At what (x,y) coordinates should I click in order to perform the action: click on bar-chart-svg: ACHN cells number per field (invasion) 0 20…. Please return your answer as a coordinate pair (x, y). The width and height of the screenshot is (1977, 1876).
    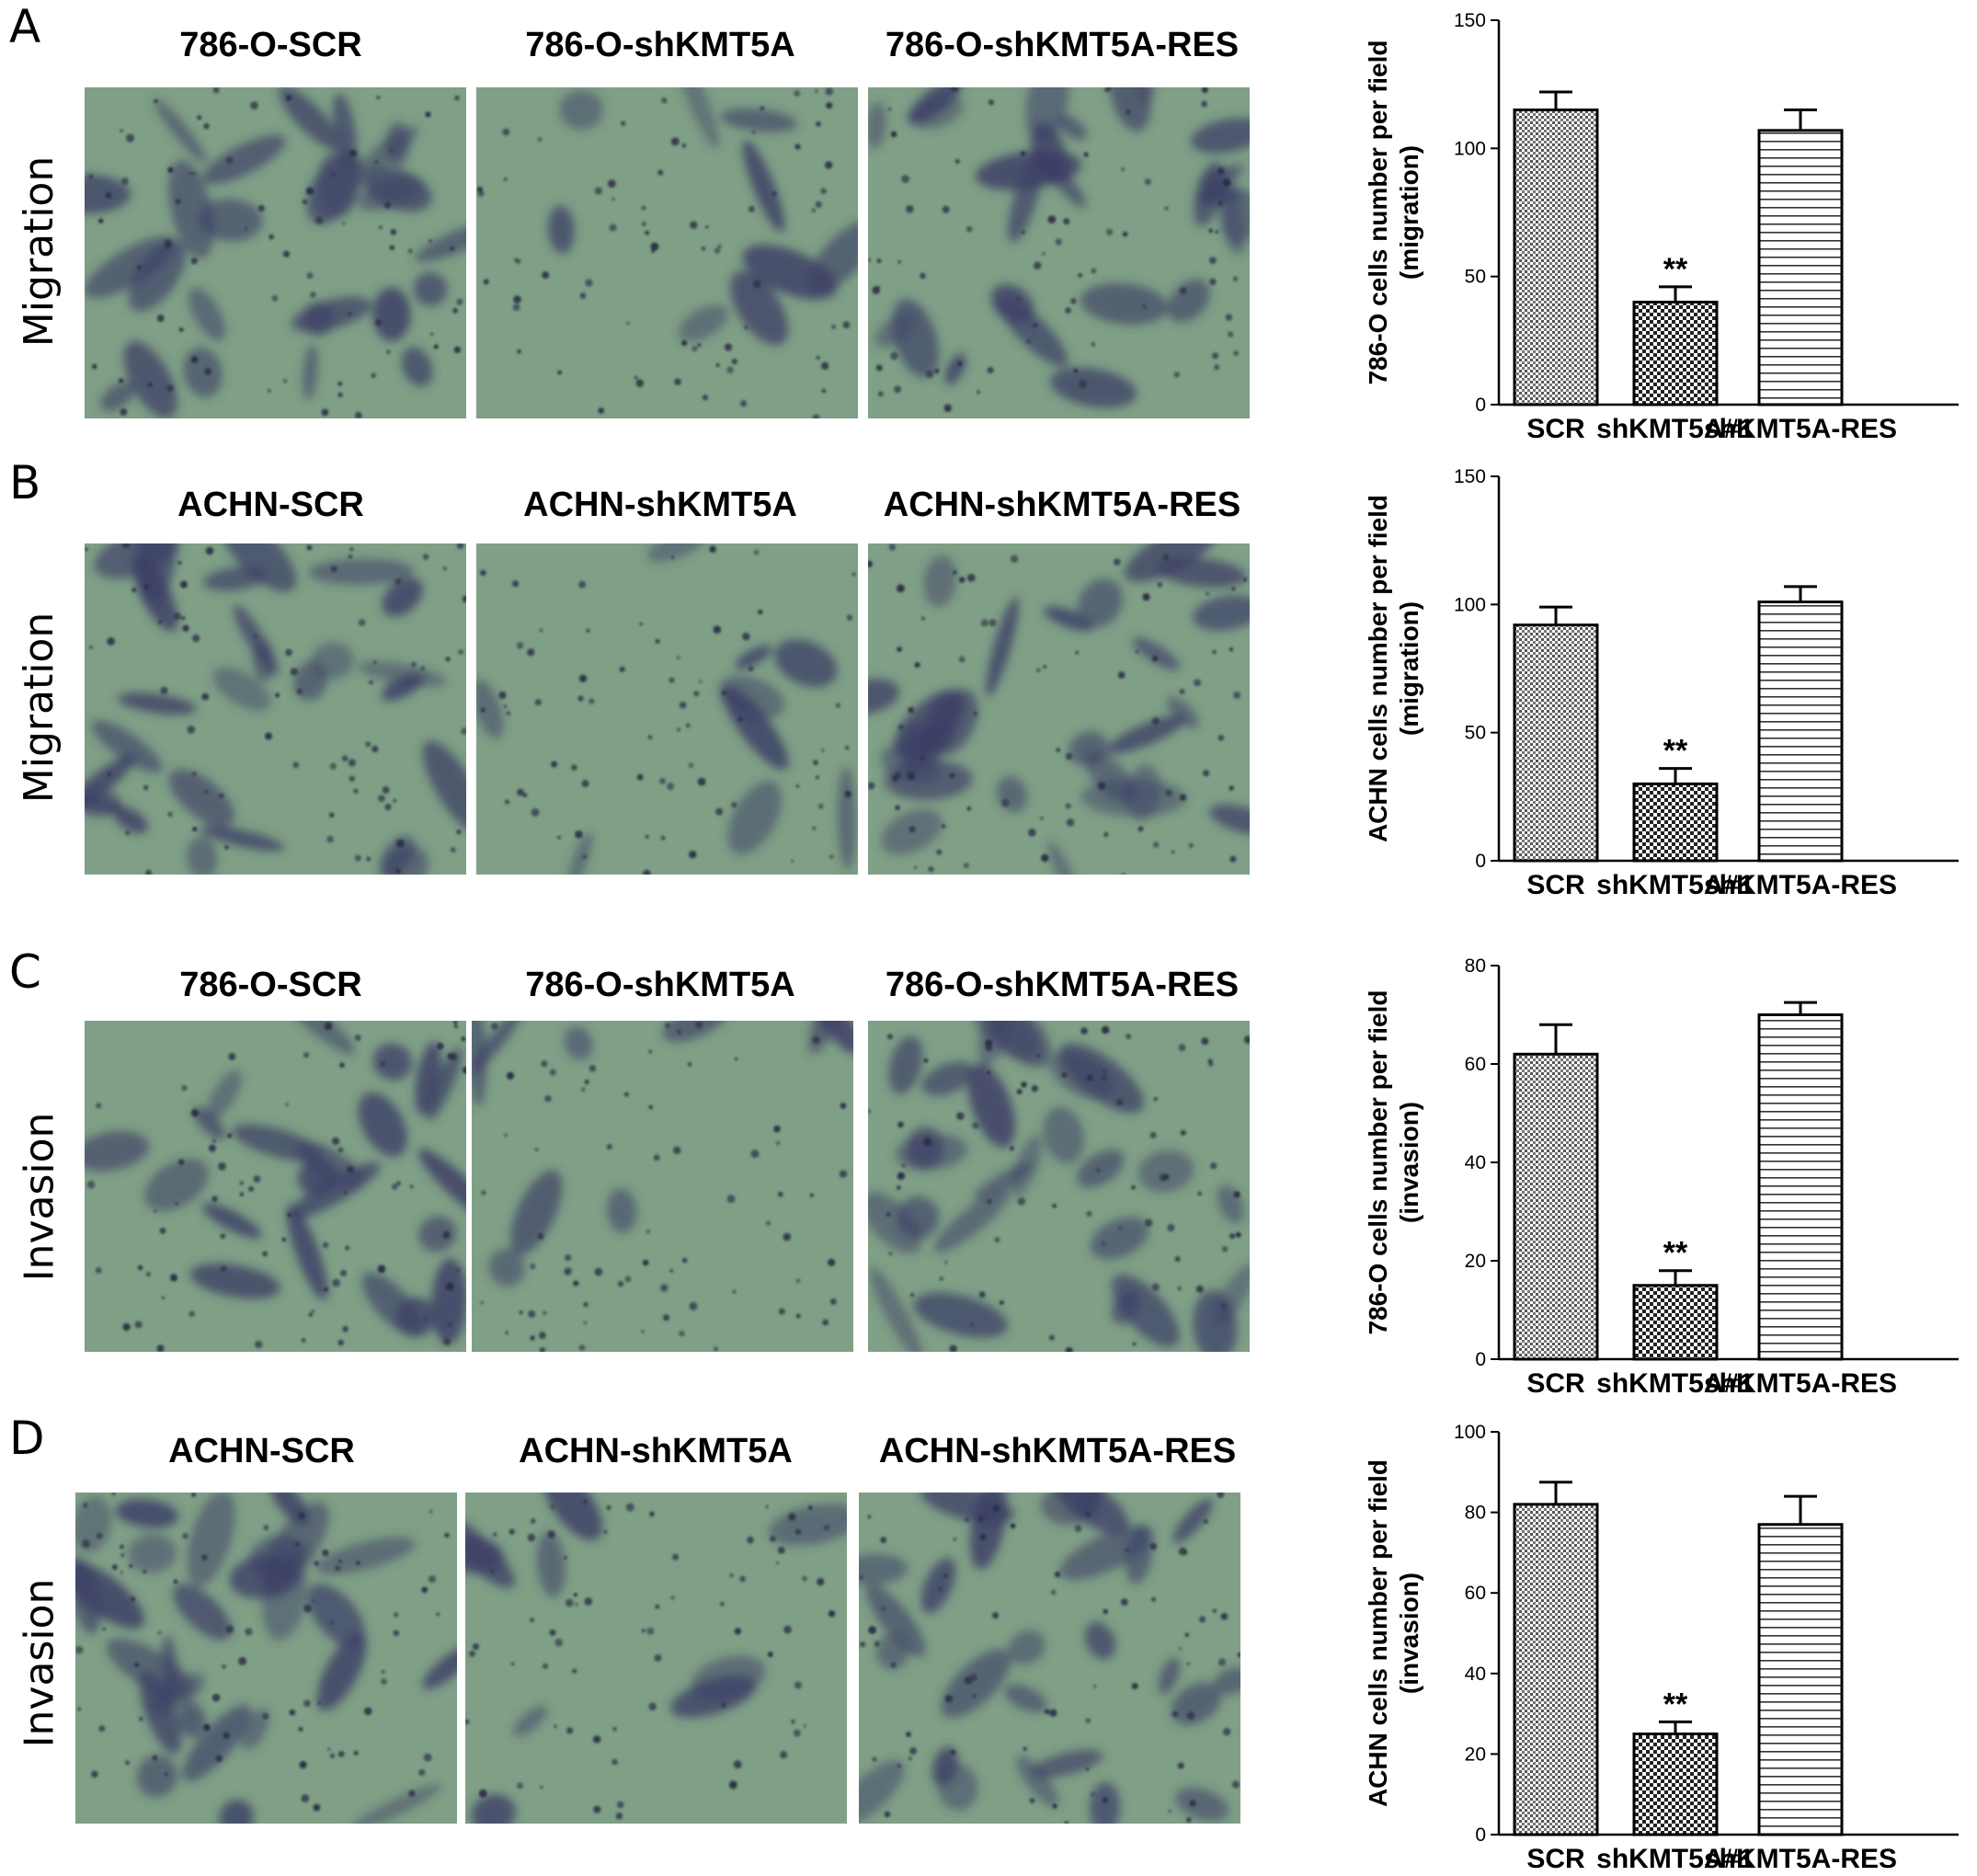
    Looking at the image, I should click on (1662, 1648).